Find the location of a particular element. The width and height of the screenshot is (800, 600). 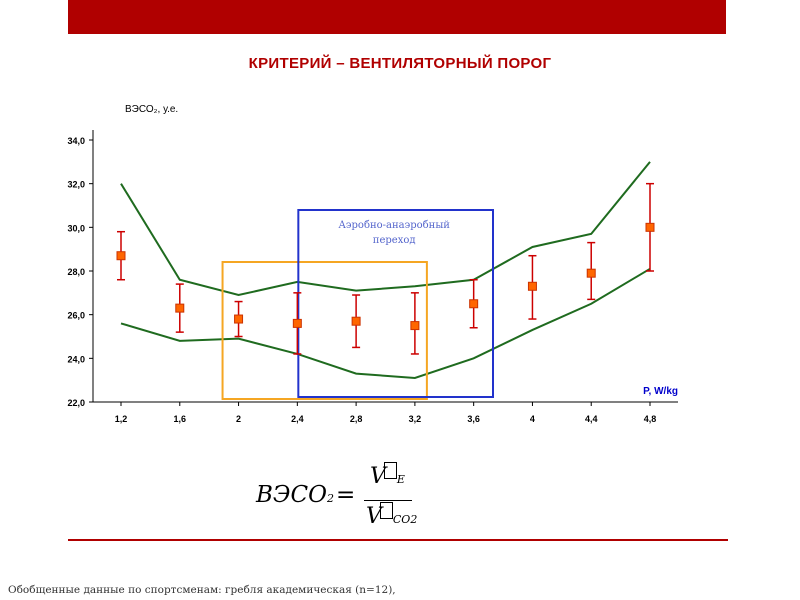

y-axis-label: ВЭСО₂, у.е. is located at coordinates (151, 109).